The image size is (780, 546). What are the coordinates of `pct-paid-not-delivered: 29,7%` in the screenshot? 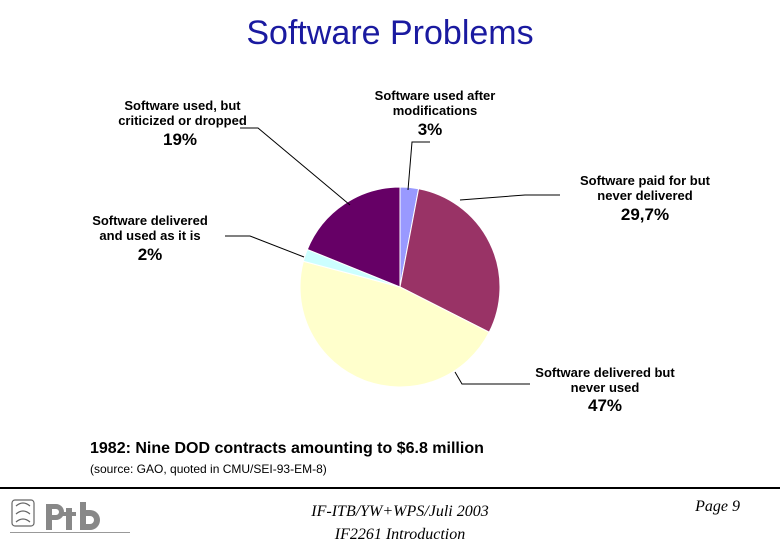 It's located at (645, 214).